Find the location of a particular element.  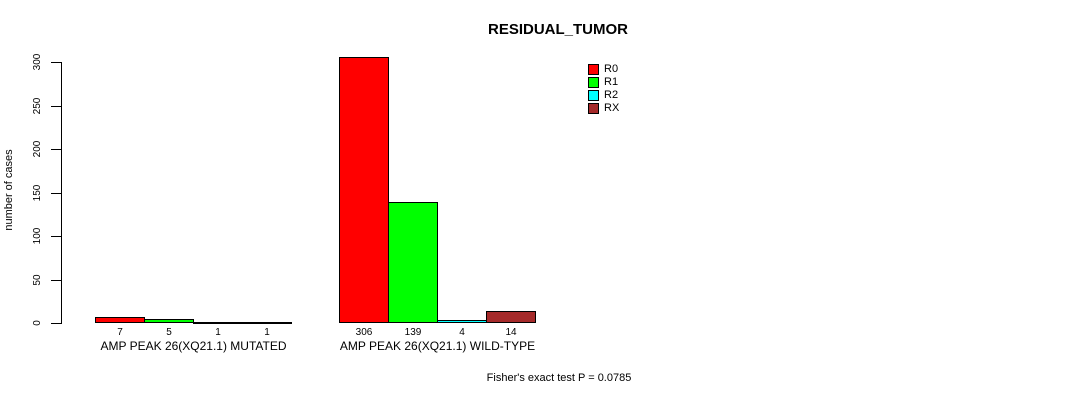

fisher-test-annotation: Fisher's exact test P = 0.0785 is located at coordinates (559, 378).